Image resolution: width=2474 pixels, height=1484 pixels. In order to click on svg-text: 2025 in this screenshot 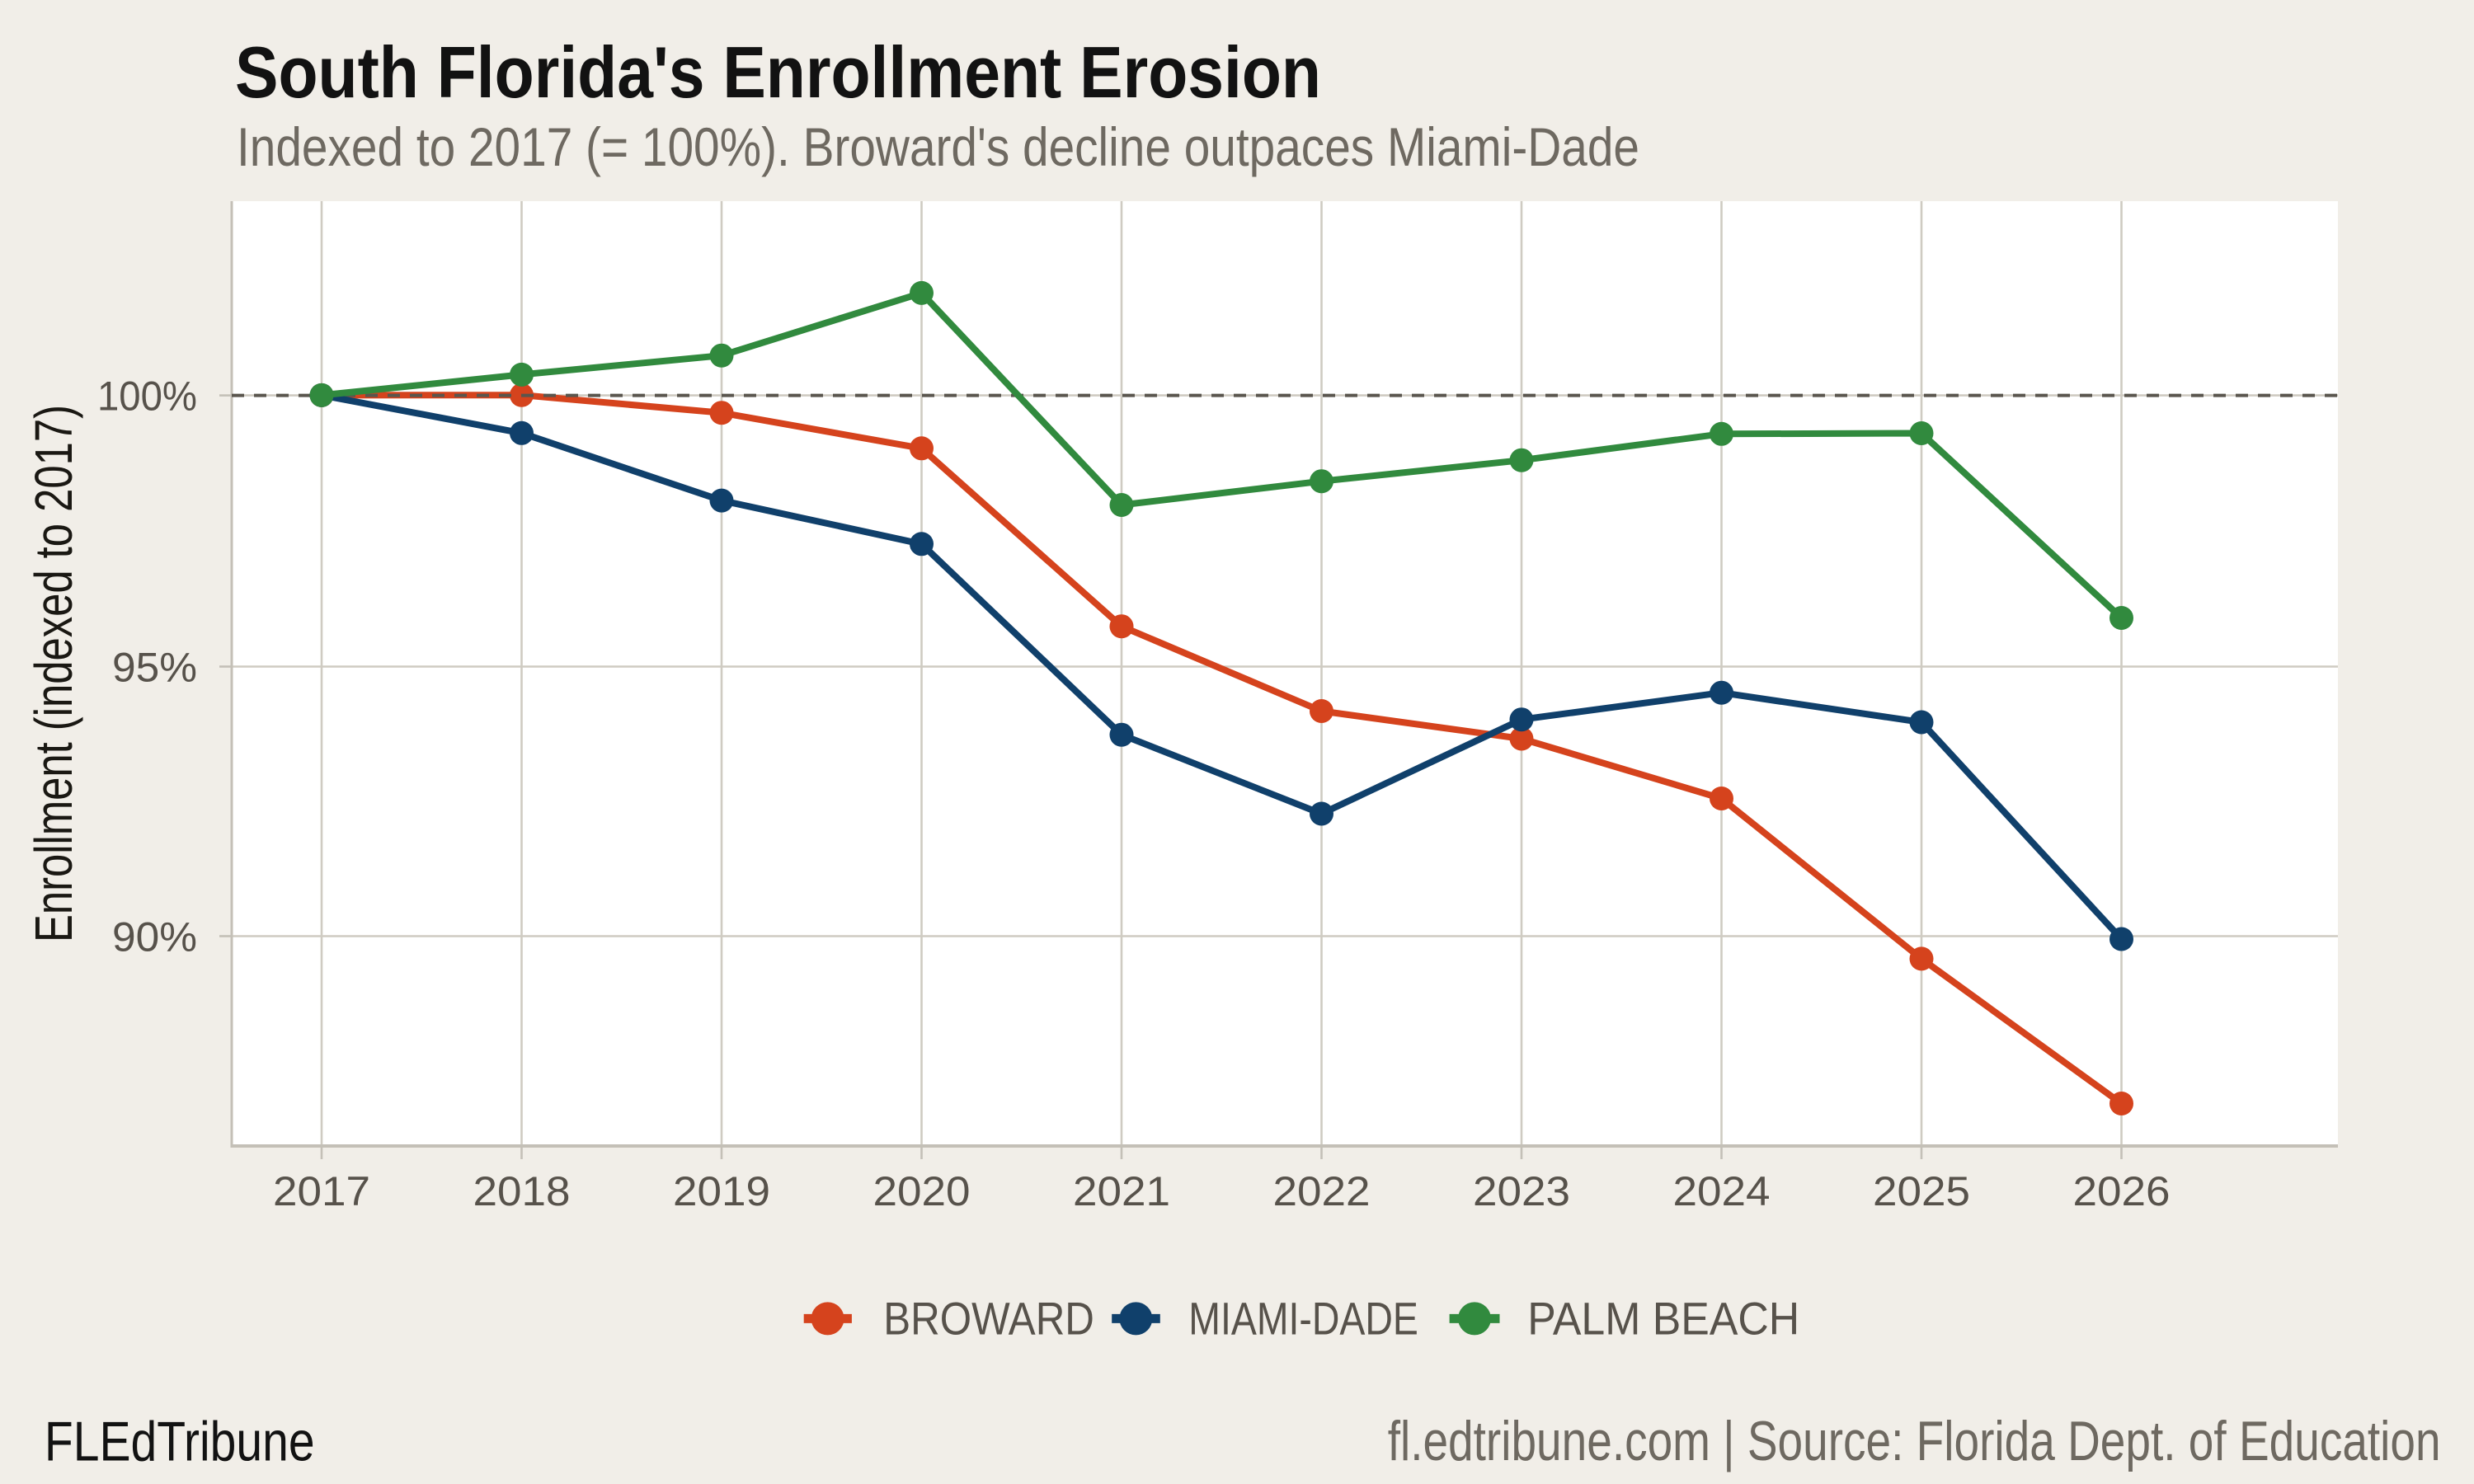, I will do `click(1921, 1191)`.